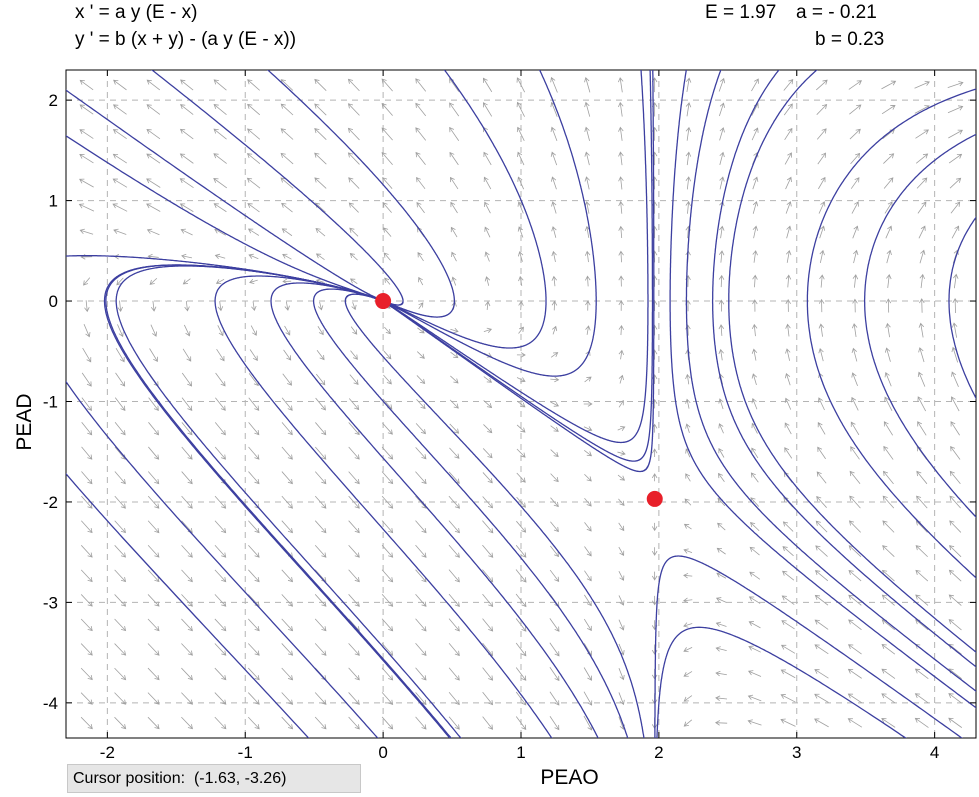 The image size is (979, 797). What do you see at coordinates (850, 39) in the screenshot?
I see `param-b: b = 0.23` at bounding box center [850, 39].